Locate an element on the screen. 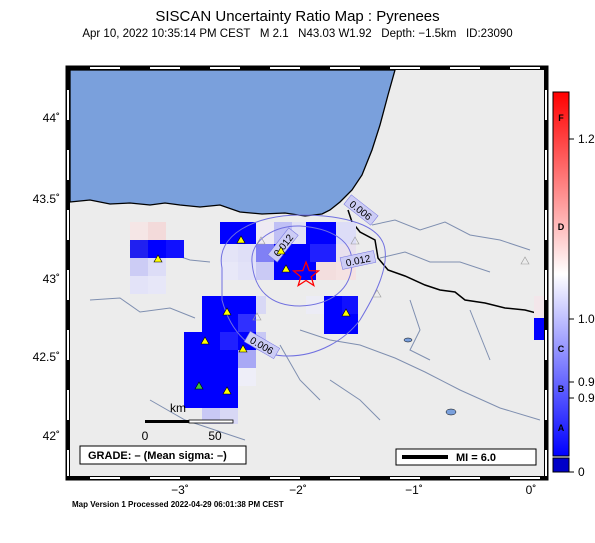  border is located at coordinates (445, 262).